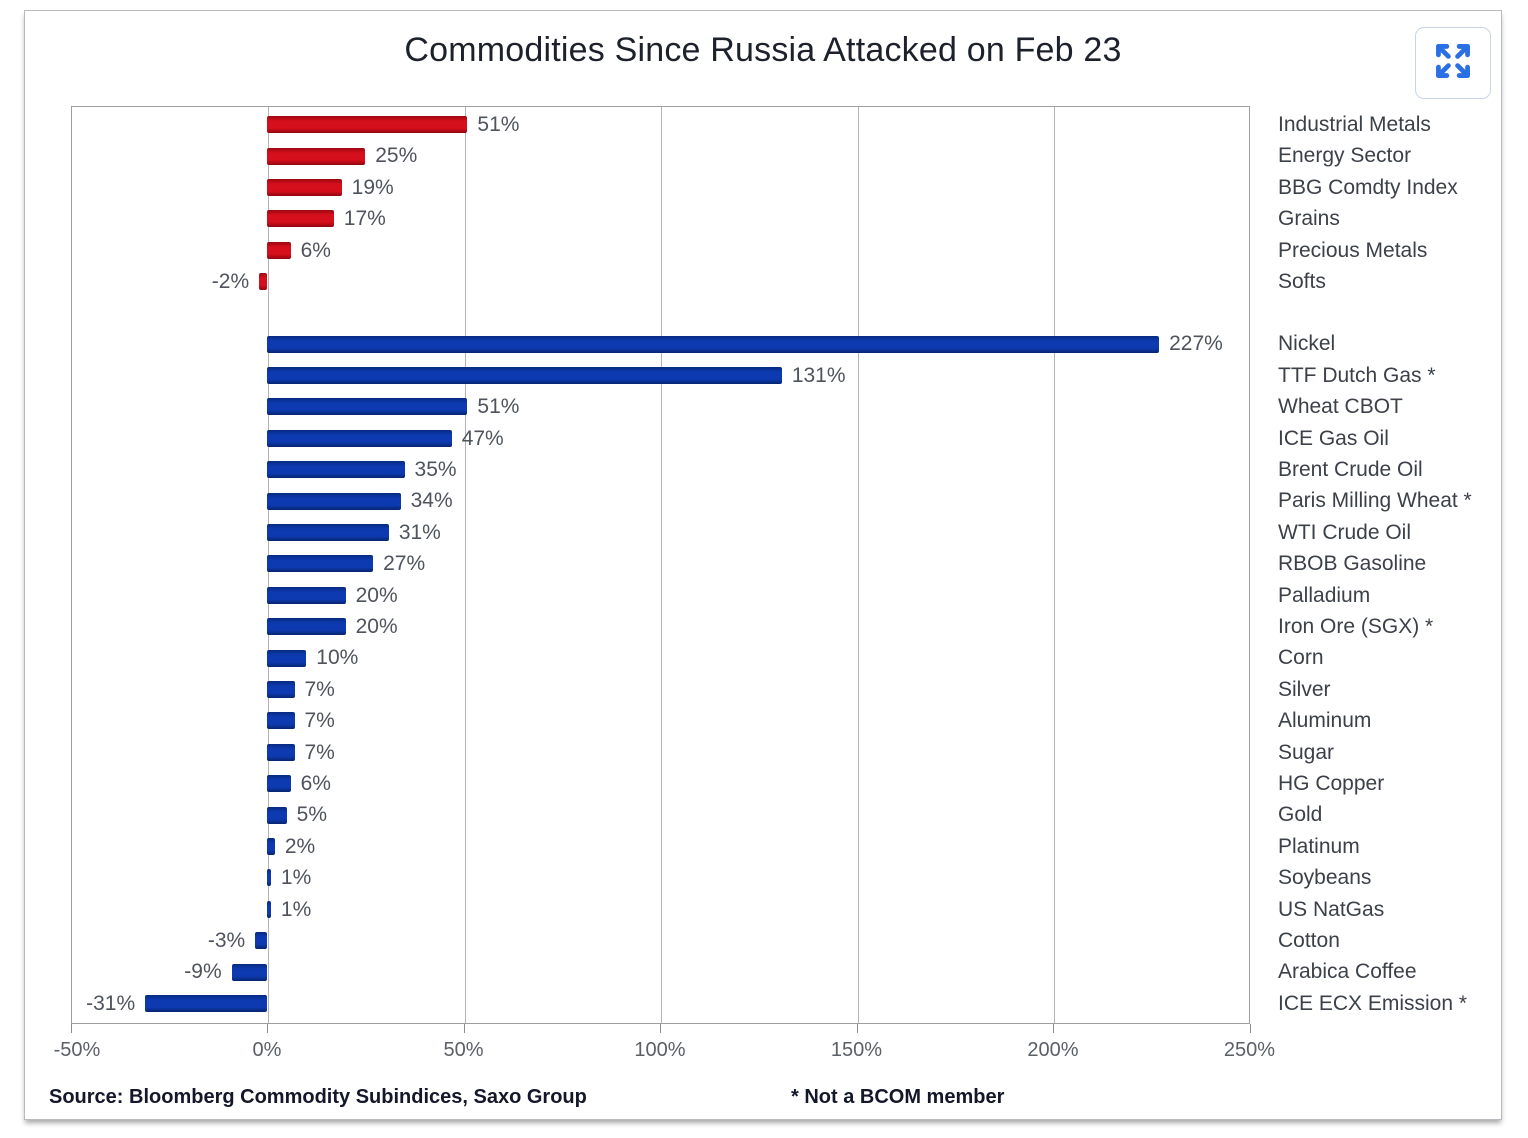 This screenshot has height=1138, width=1528. Describe the element at coordinates (1357, 375) in the screenshot. I see `category-label: TTF Dutch Gas *` at that location.